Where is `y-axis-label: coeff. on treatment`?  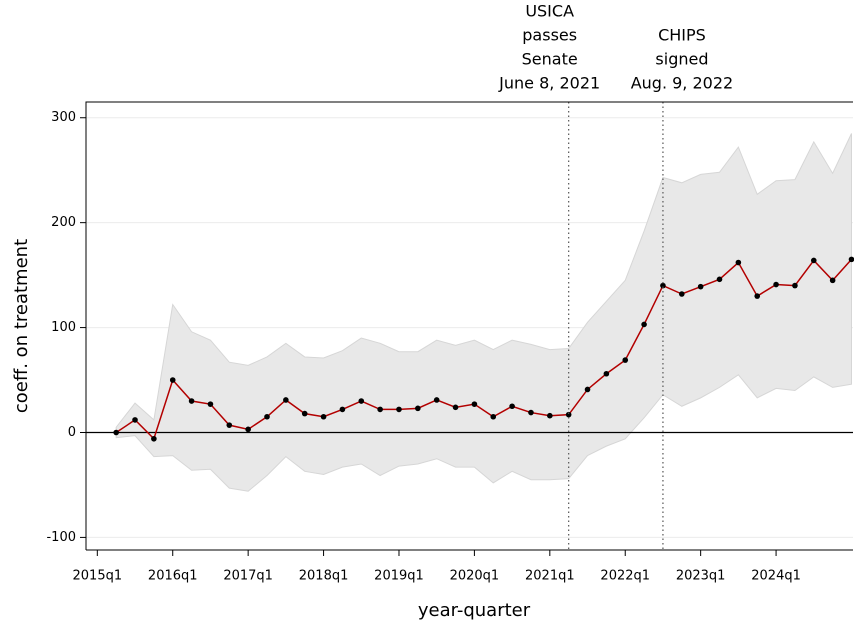
y-axis-label: coeff. on treatment is located at coordinates (21, 326).